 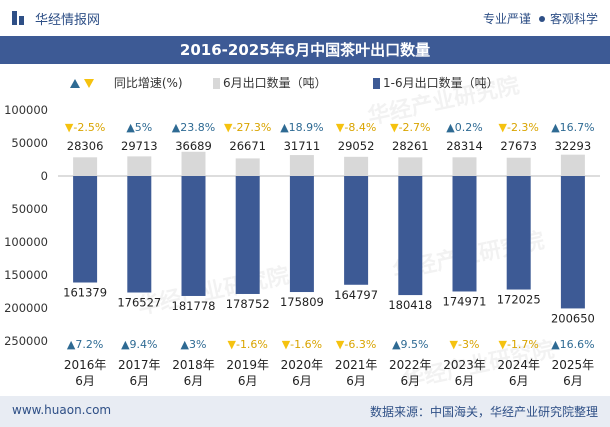 What do you see at coordinates (126, 82) in the screenshot?
I see `legend-yoy: 同比增速(%)` at bounding box center [126, 82].